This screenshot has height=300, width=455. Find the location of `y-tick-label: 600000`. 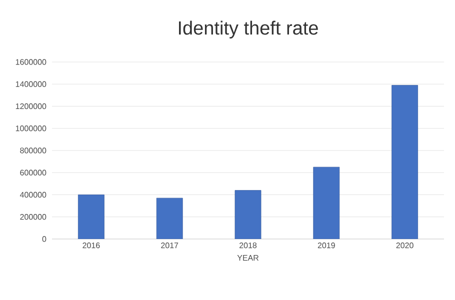

y-tick-label: 600000 is located at coordinates (33, 173).